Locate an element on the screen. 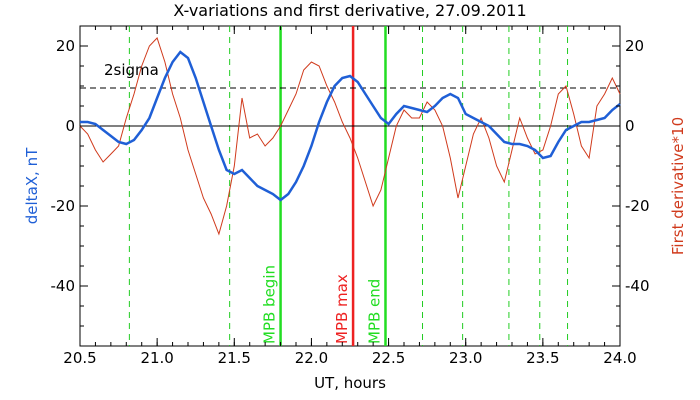  y-right-tick-label: 0 is located at coordinates (630, 126).